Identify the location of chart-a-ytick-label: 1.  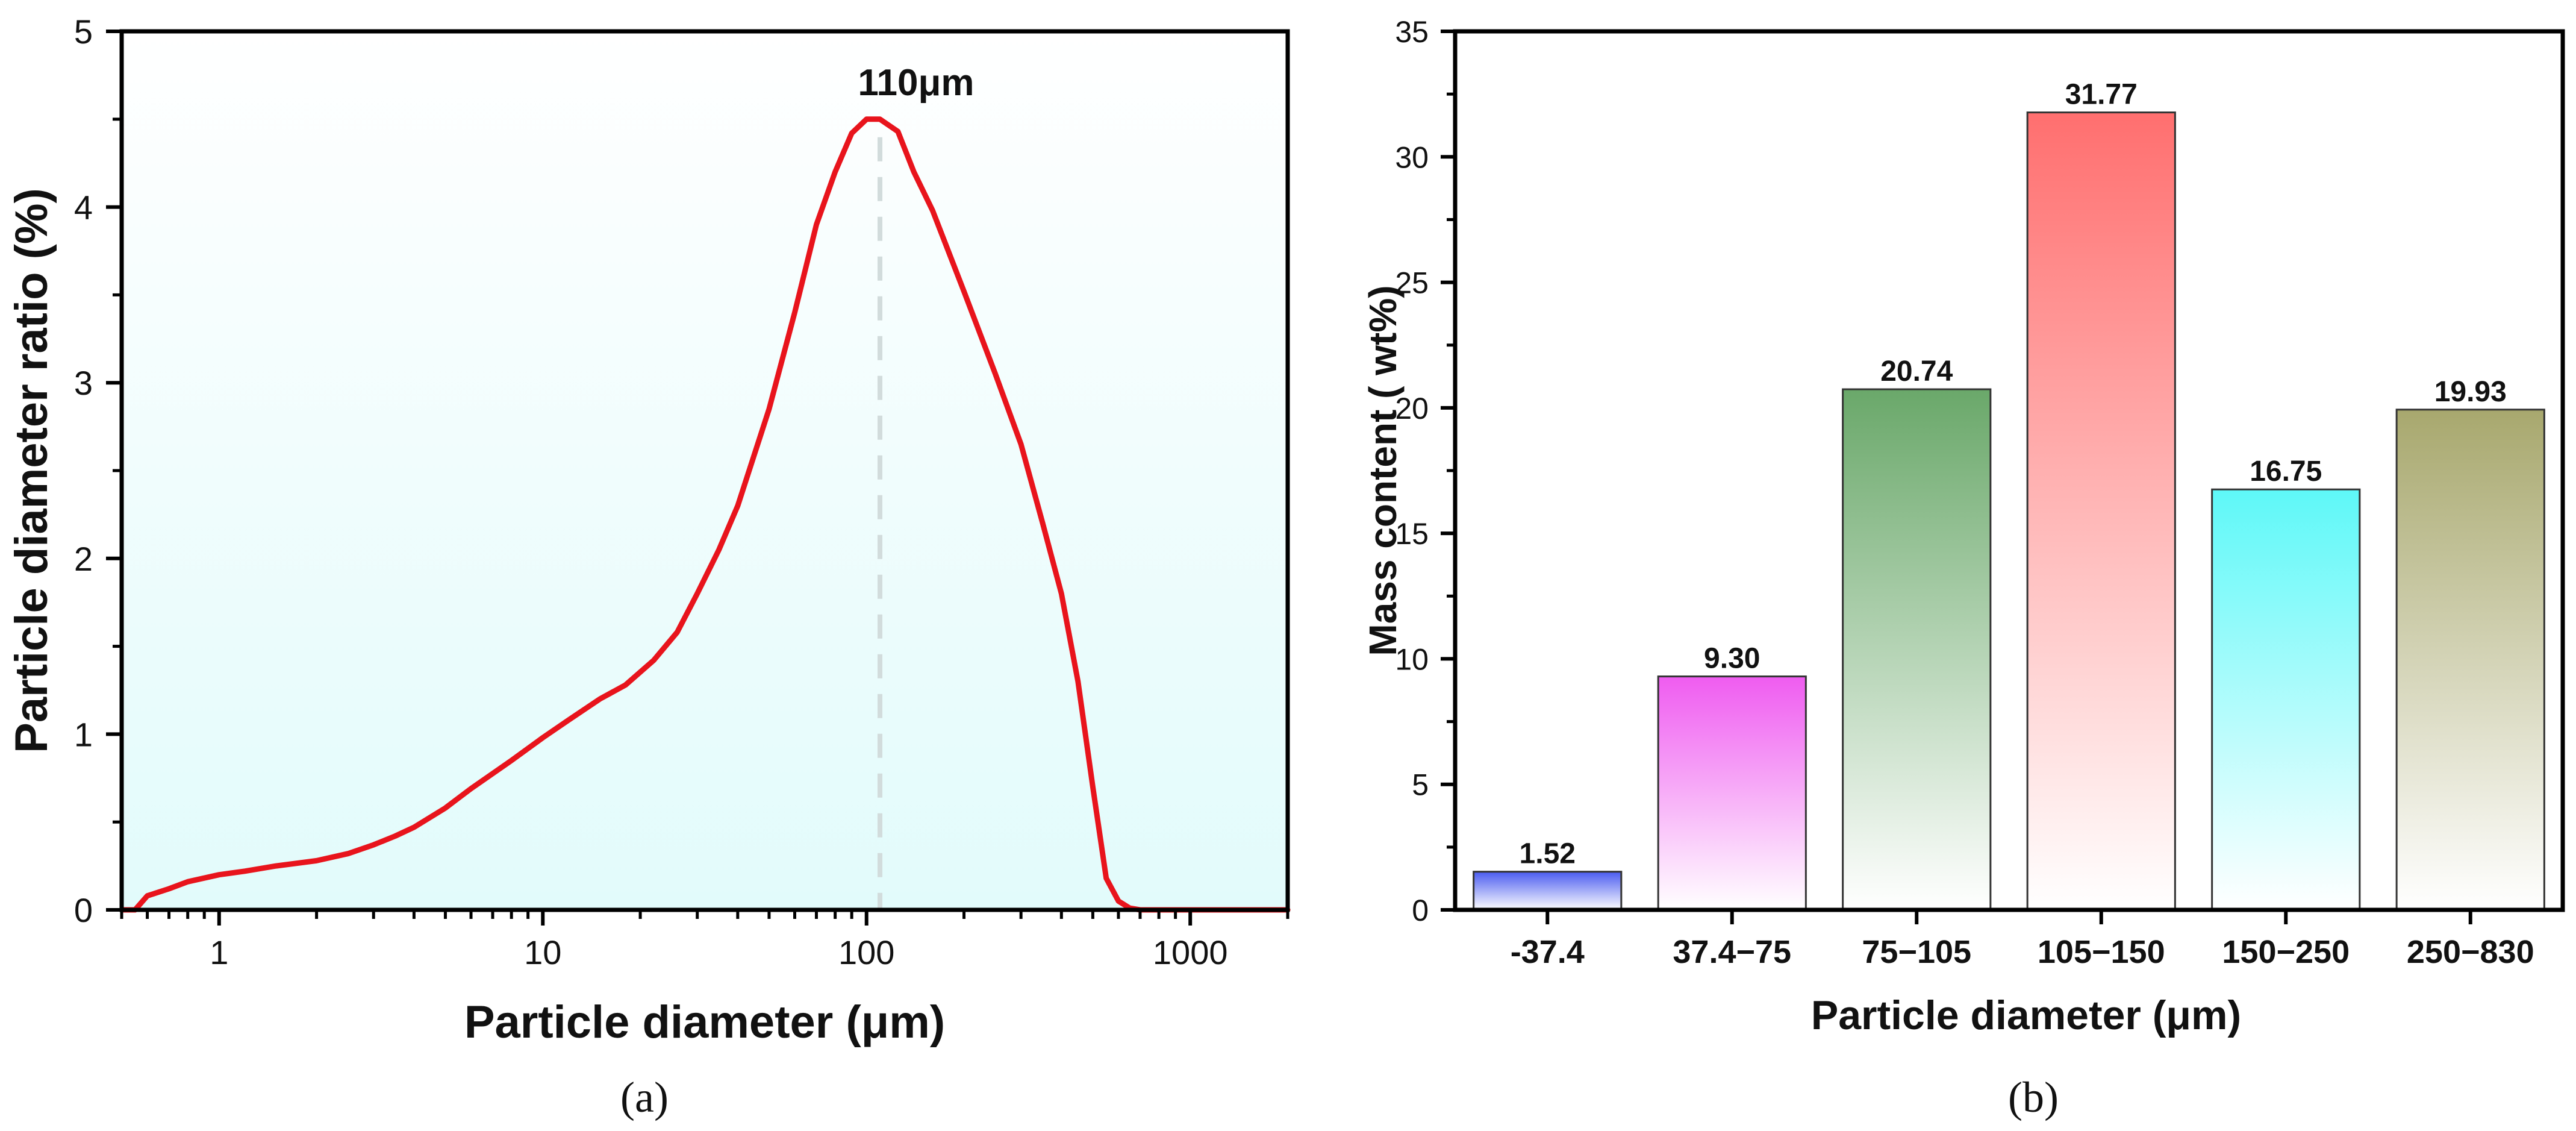
(83, 734).